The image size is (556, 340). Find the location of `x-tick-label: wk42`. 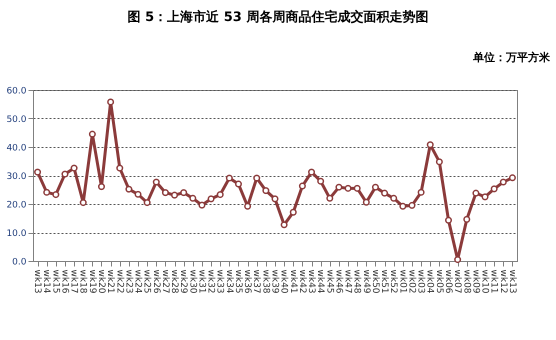

x-tick-label: wk42 is located at coordinates (301, 282).